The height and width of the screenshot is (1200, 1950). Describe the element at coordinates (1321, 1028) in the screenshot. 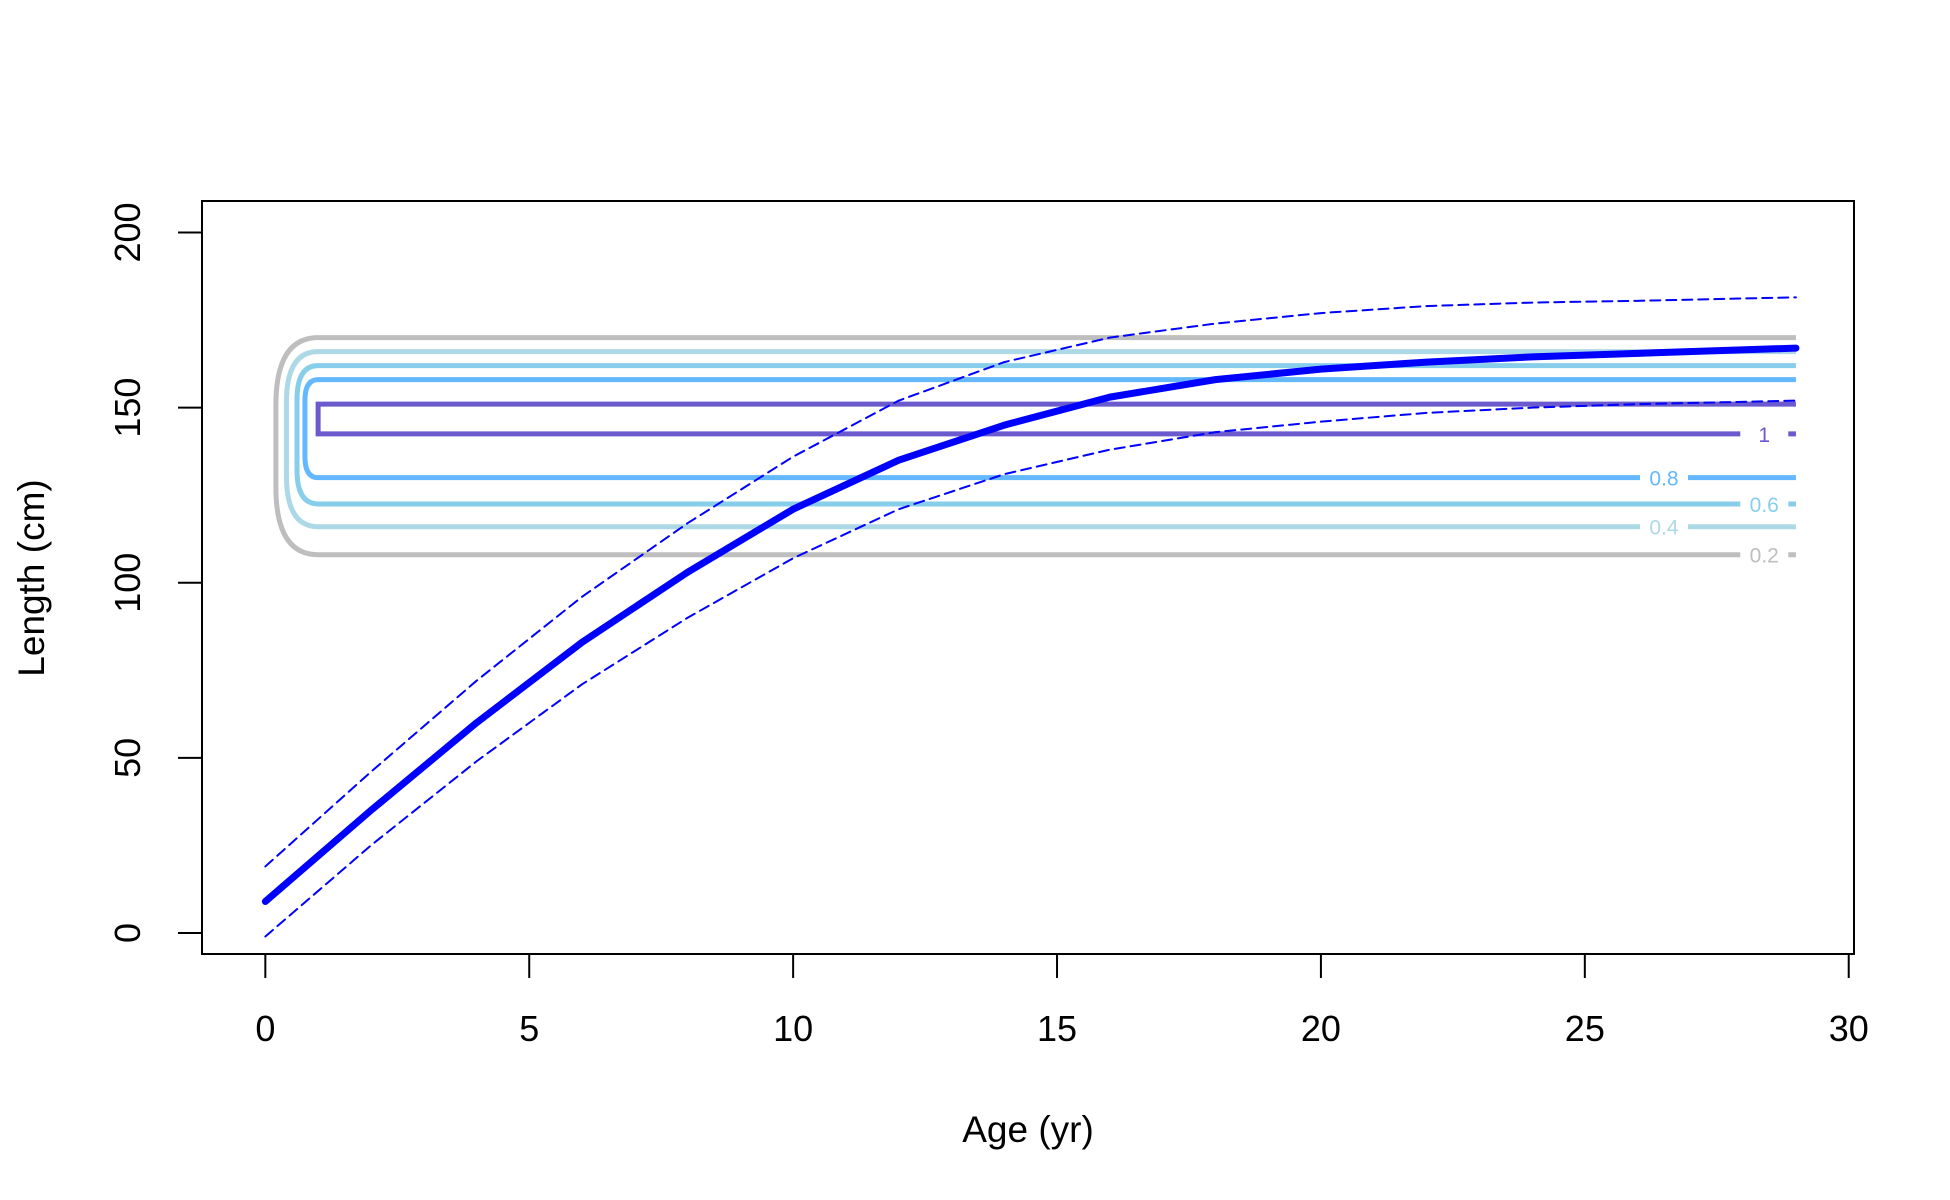

I see `x-tick-label: 20` at that location.